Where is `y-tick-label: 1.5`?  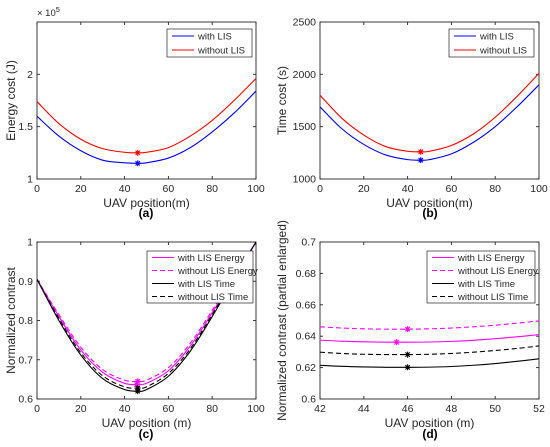
y-tick-label: 1.5 is located at coordinates (25, 127).